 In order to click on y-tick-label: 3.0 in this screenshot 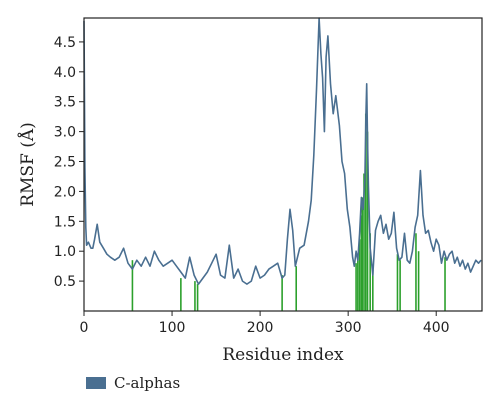, I will do `click(65, 133)`.